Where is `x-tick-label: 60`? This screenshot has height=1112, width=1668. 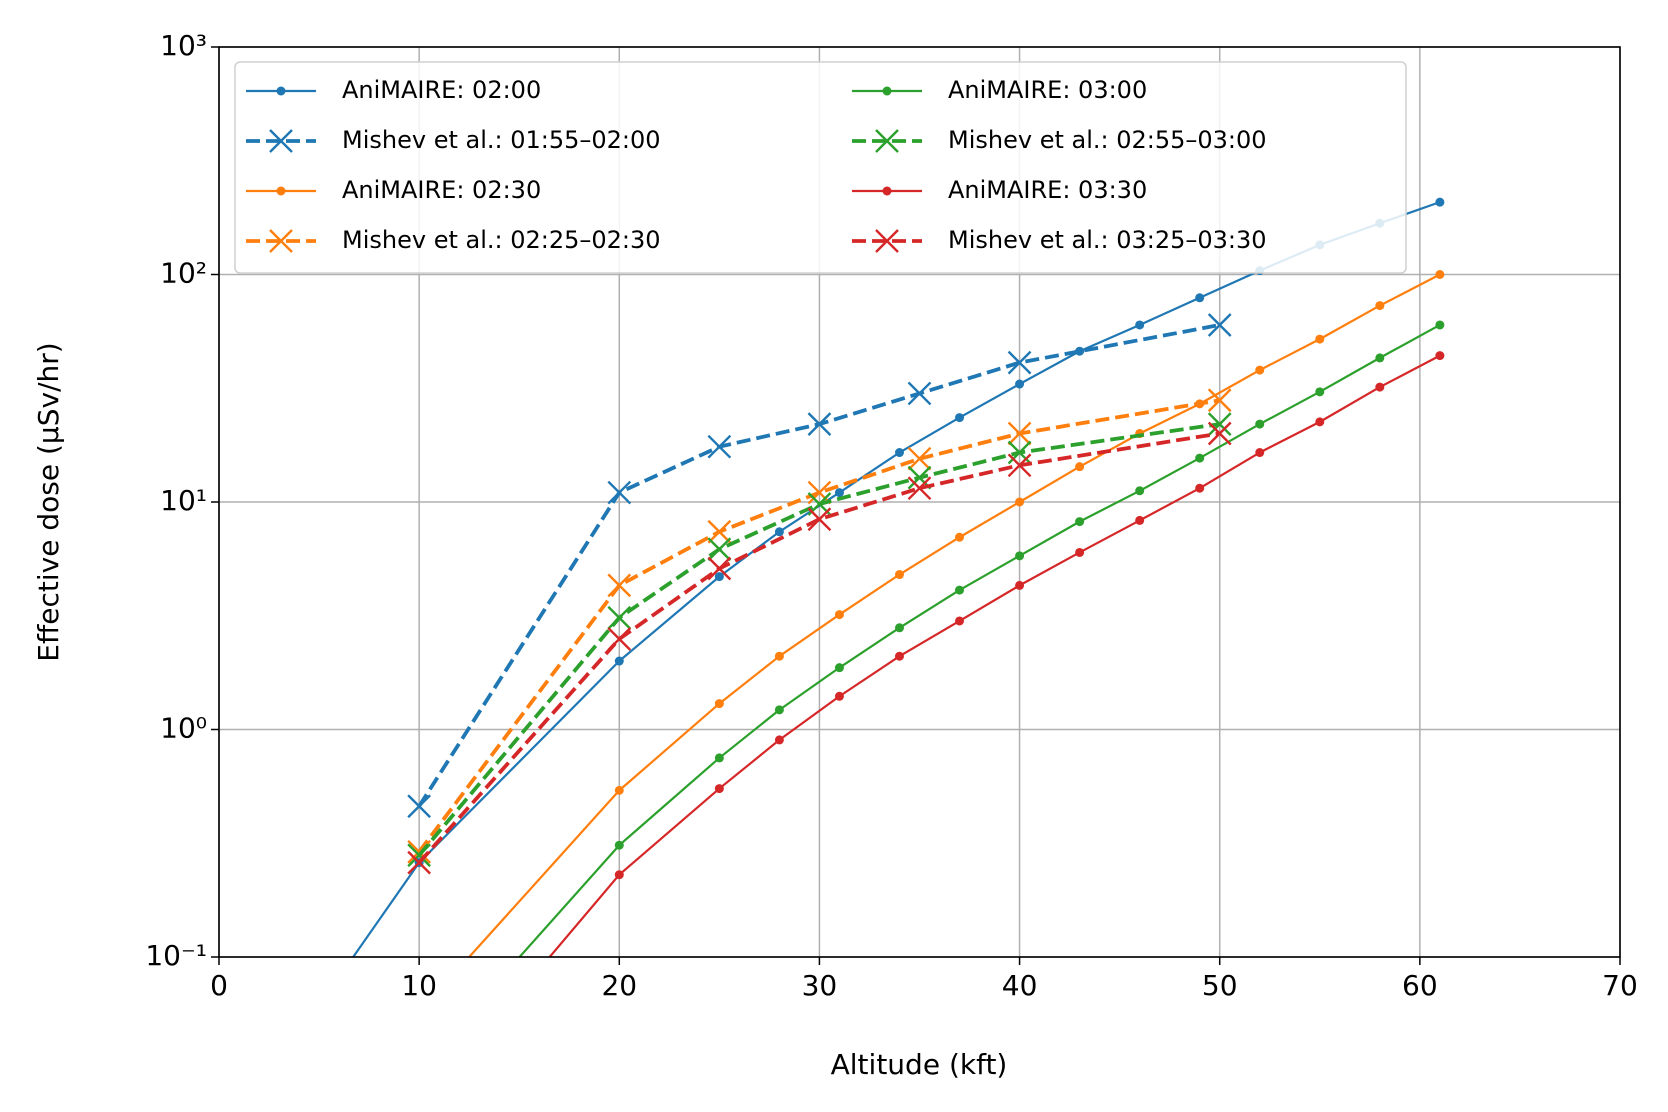
x-tick-label: 60 is located at coordinates (1420, 985).